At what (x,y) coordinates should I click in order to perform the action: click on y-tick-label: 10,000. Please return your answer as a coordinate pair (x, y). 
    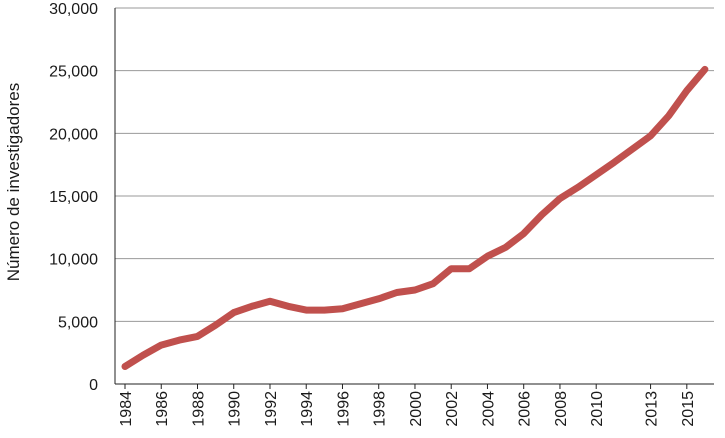
    Looking at the image, I should click on (73, 260).